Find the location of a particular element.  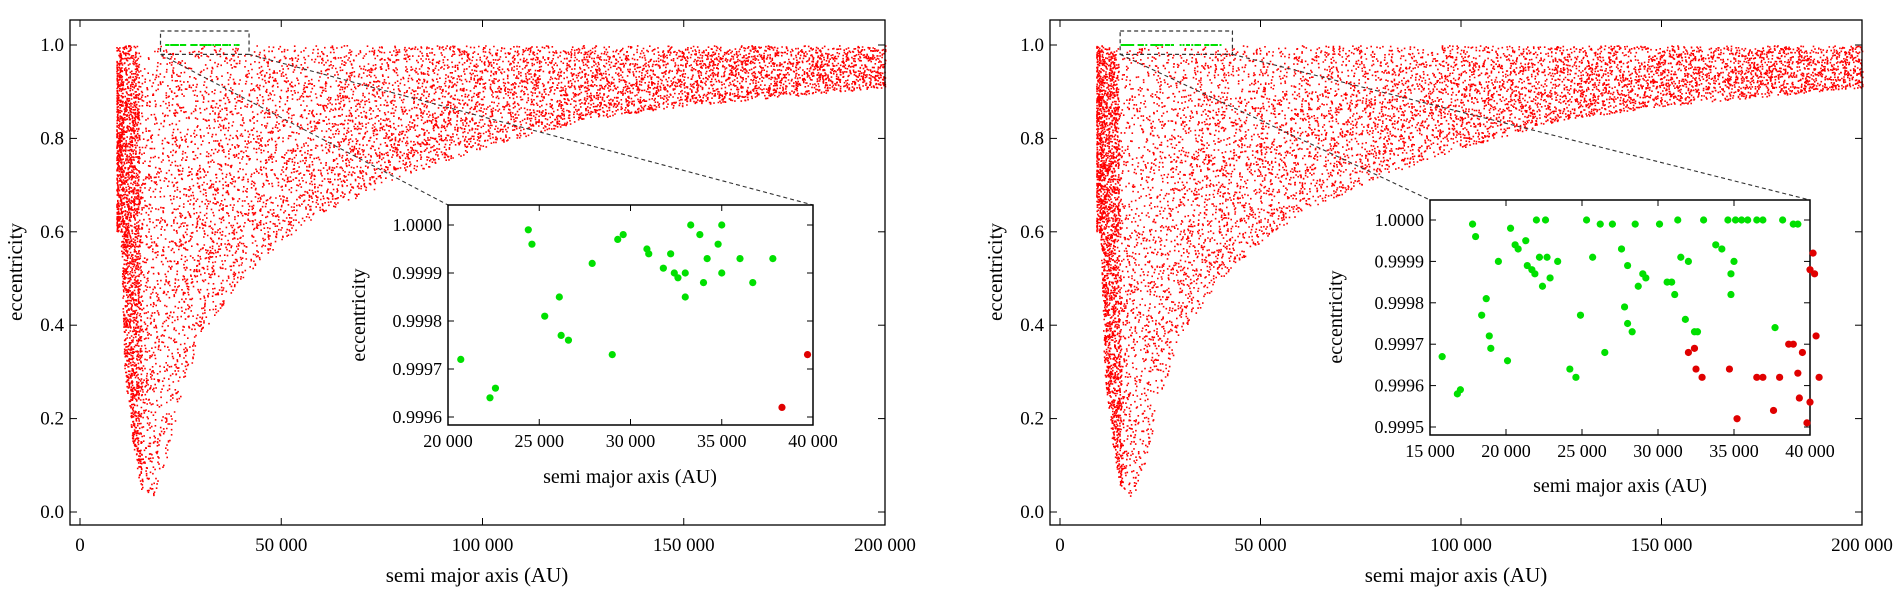

left-main-xtick-label: 50 000 is located at coordinates (281, 545).